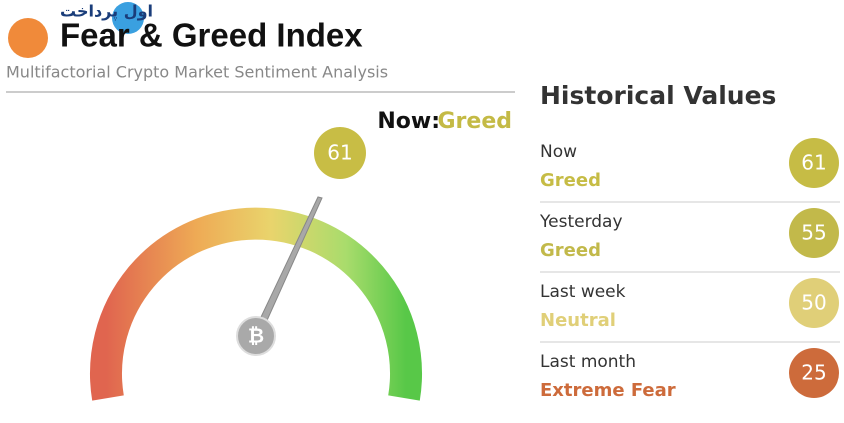 This screenshot has width=844, height=423. Describe the element at coordinates (581, 222) in the screenshot. I see `row-label: Yesterday` at that location.